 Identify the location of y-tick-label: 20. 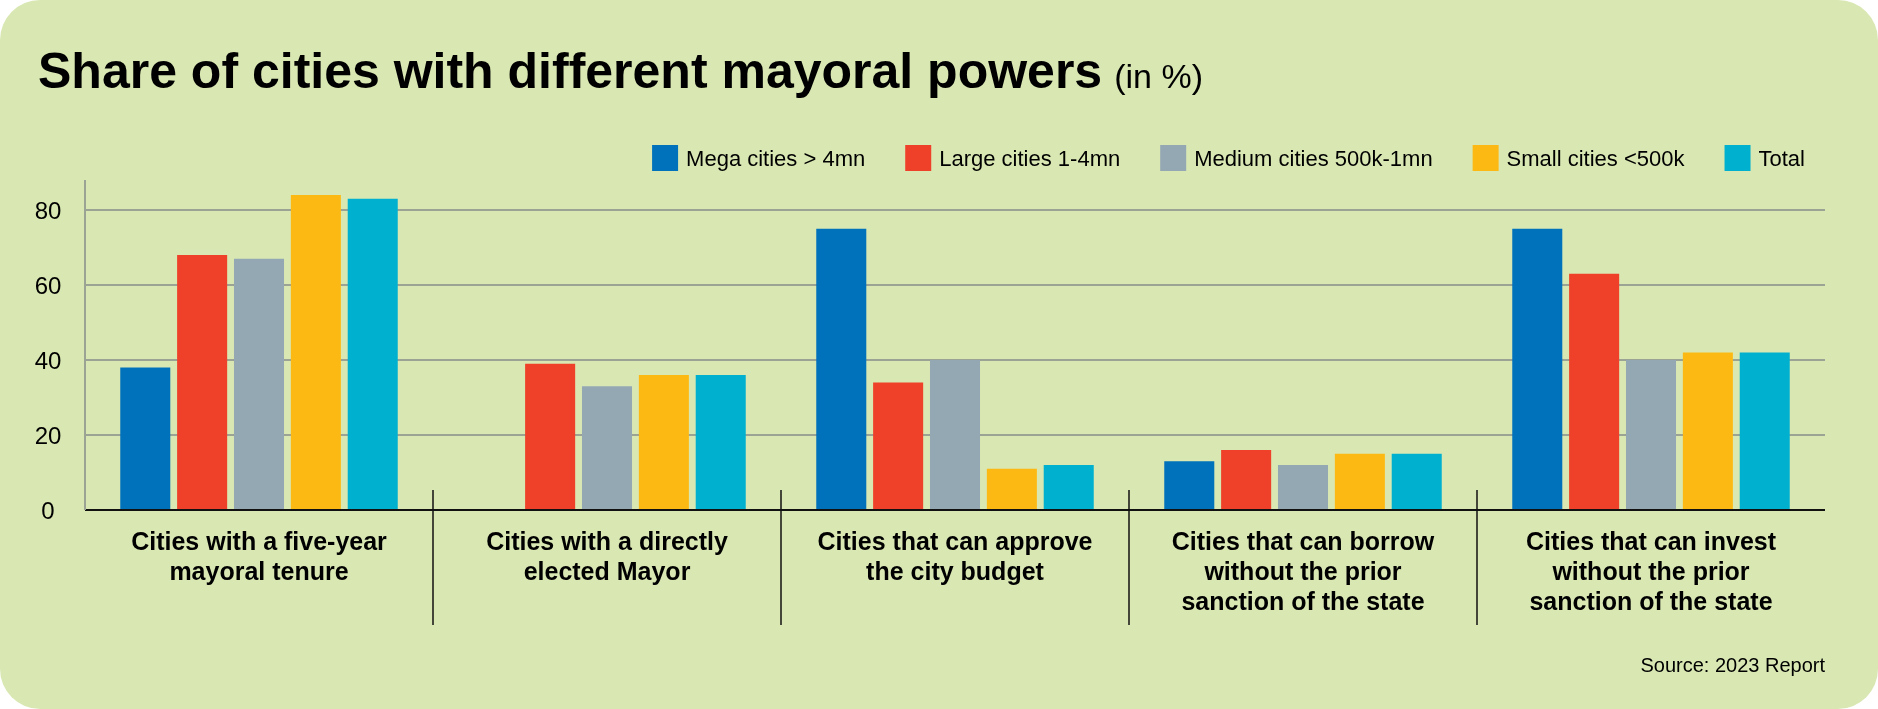
(48, 435).